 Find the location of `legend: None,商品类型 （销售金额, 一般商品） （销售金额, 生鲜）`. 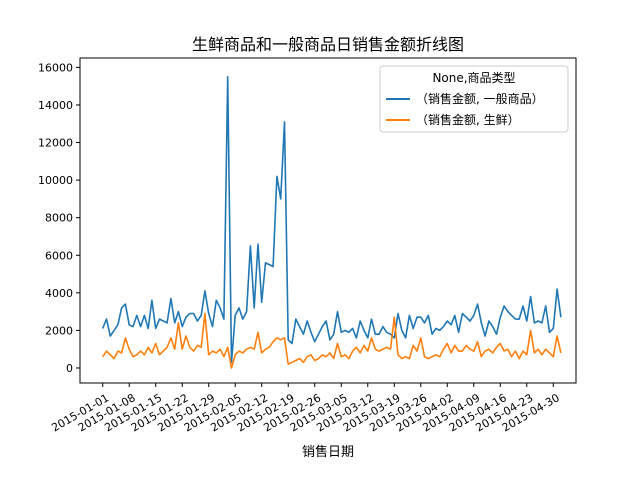

legend: None,商品类型 （销售金额, 一般商品） （销售金额, 生鲜） is located at coordinates (474, 99).